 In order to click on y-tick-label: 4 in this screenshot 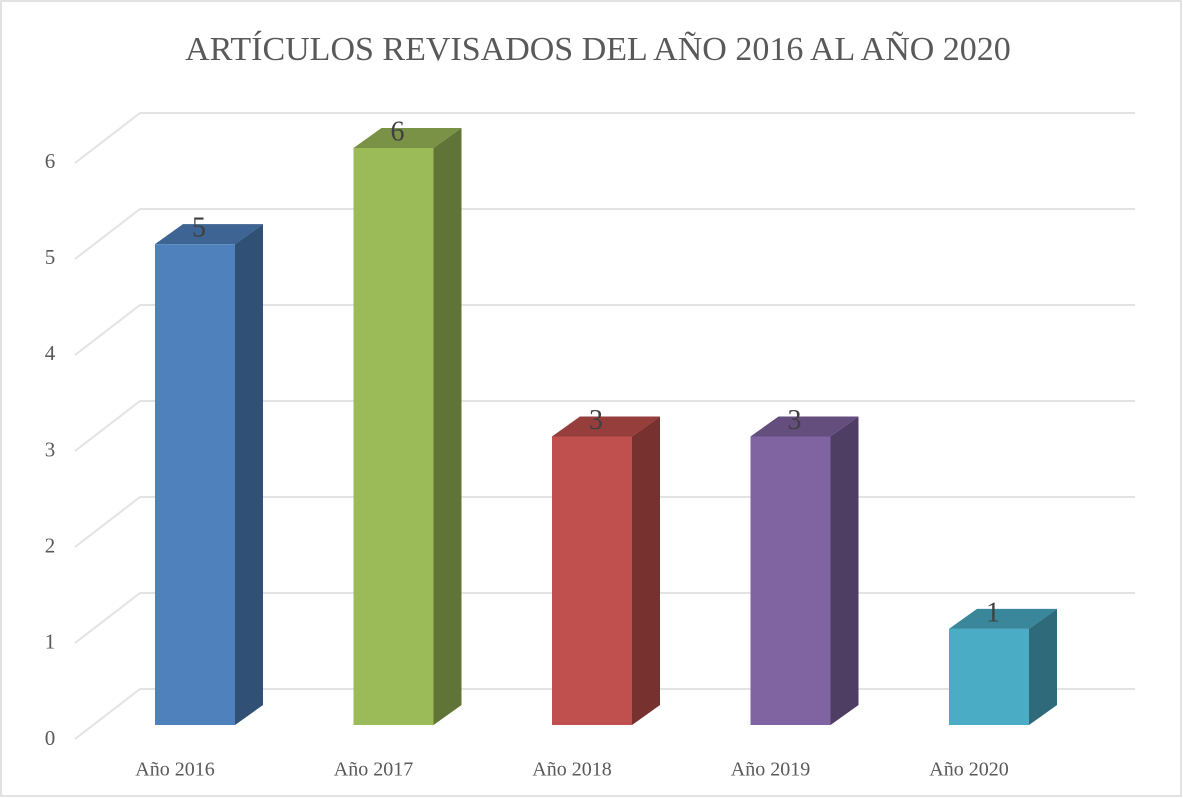, I will do `click(50, 353)`.